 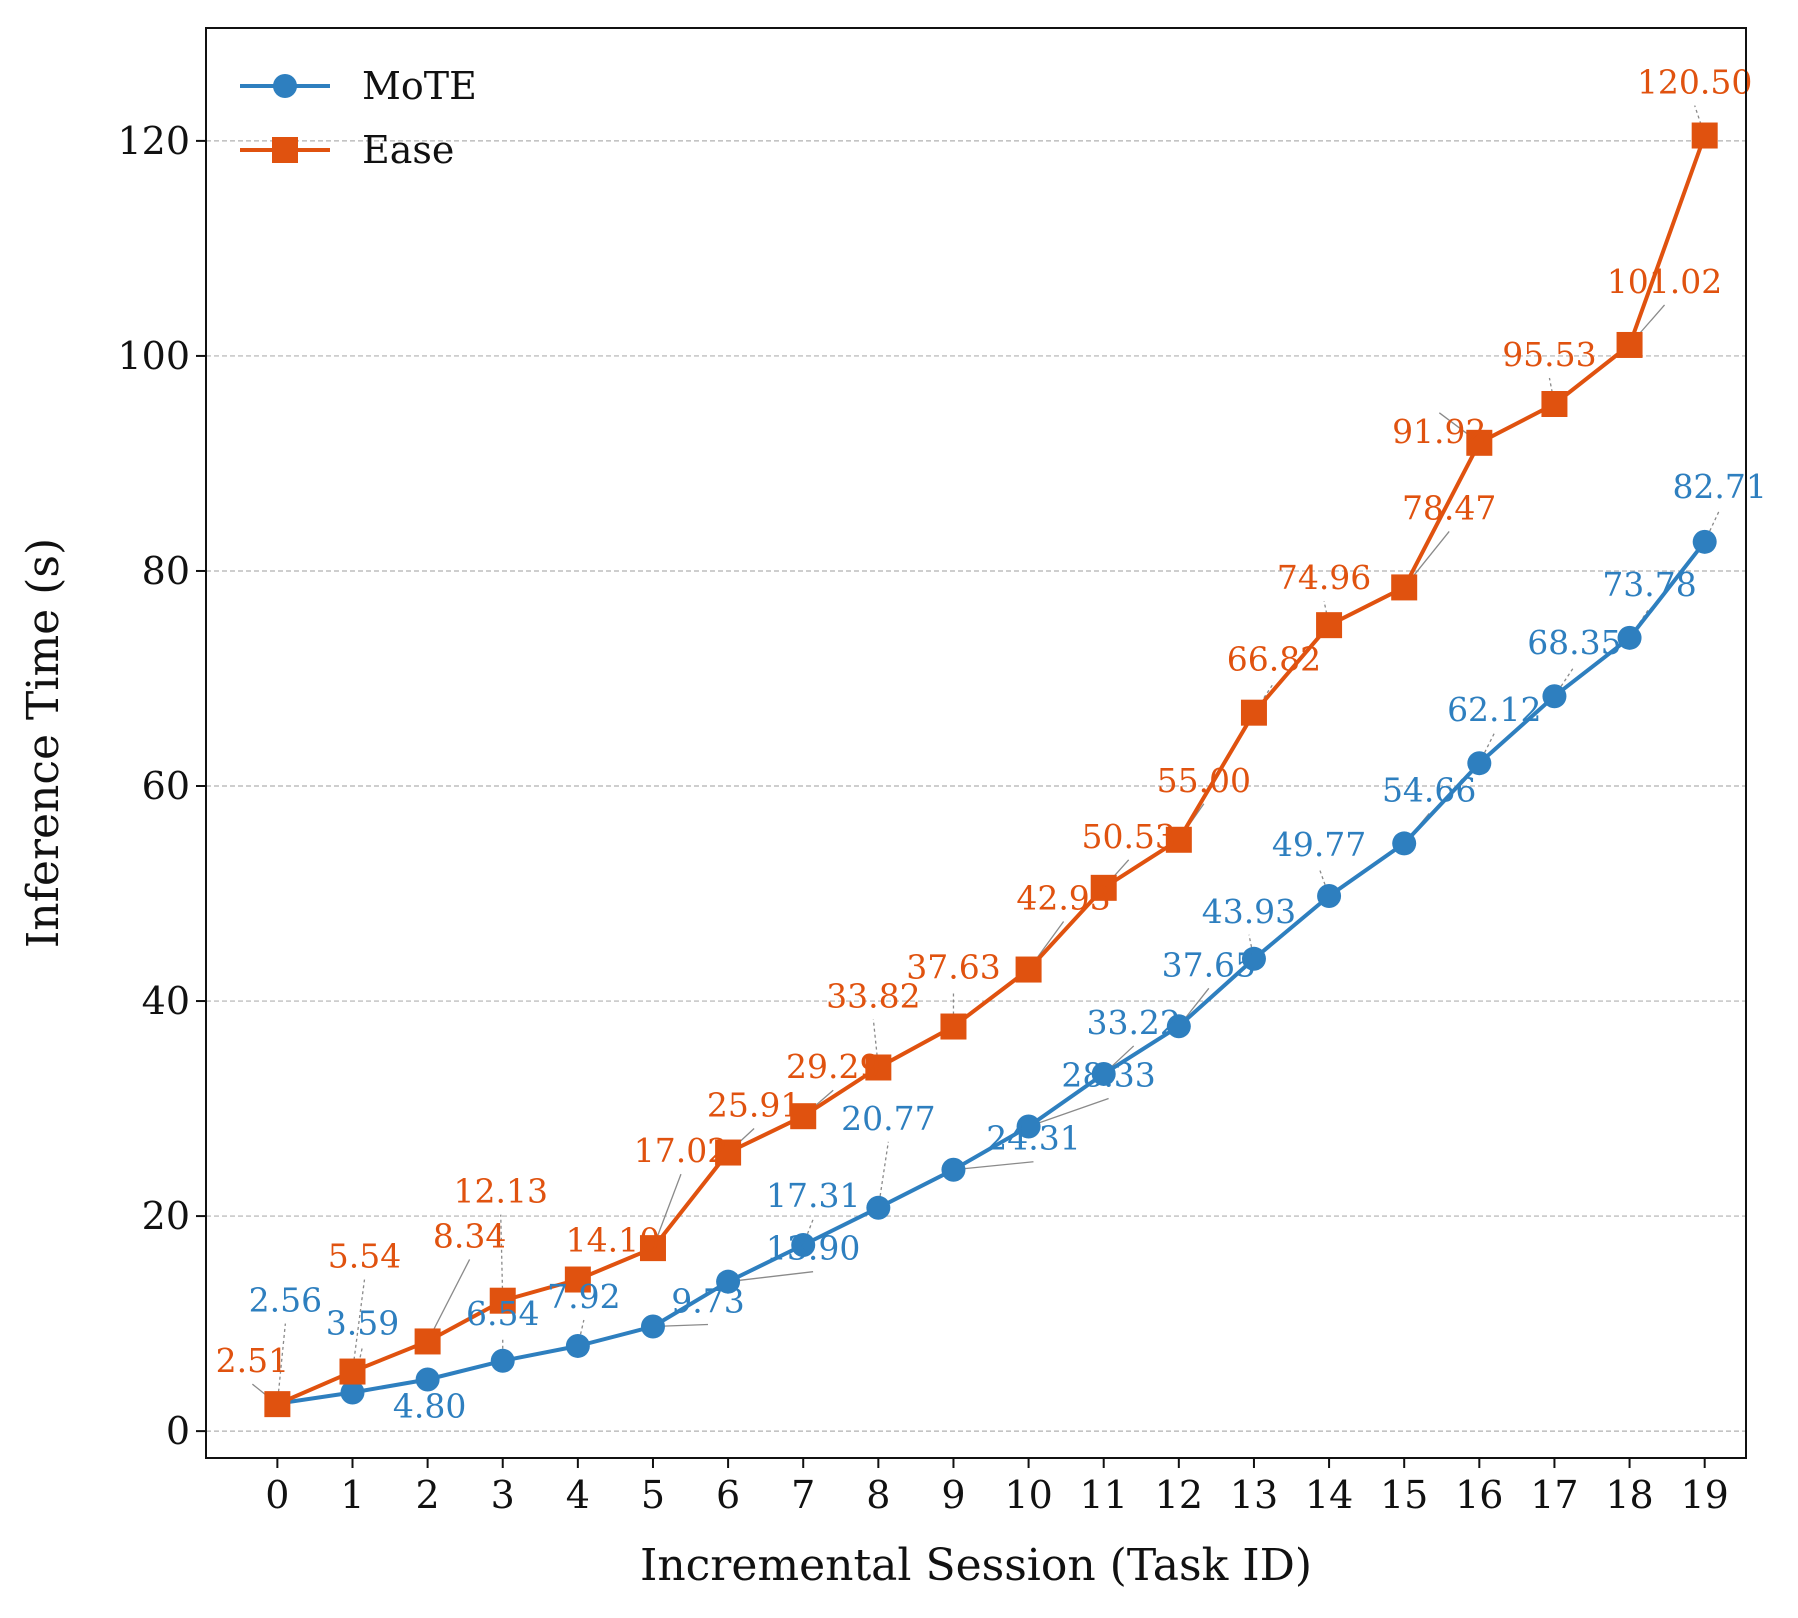 I want to click on data-label: 66.82, so click(x=1274, y=659).